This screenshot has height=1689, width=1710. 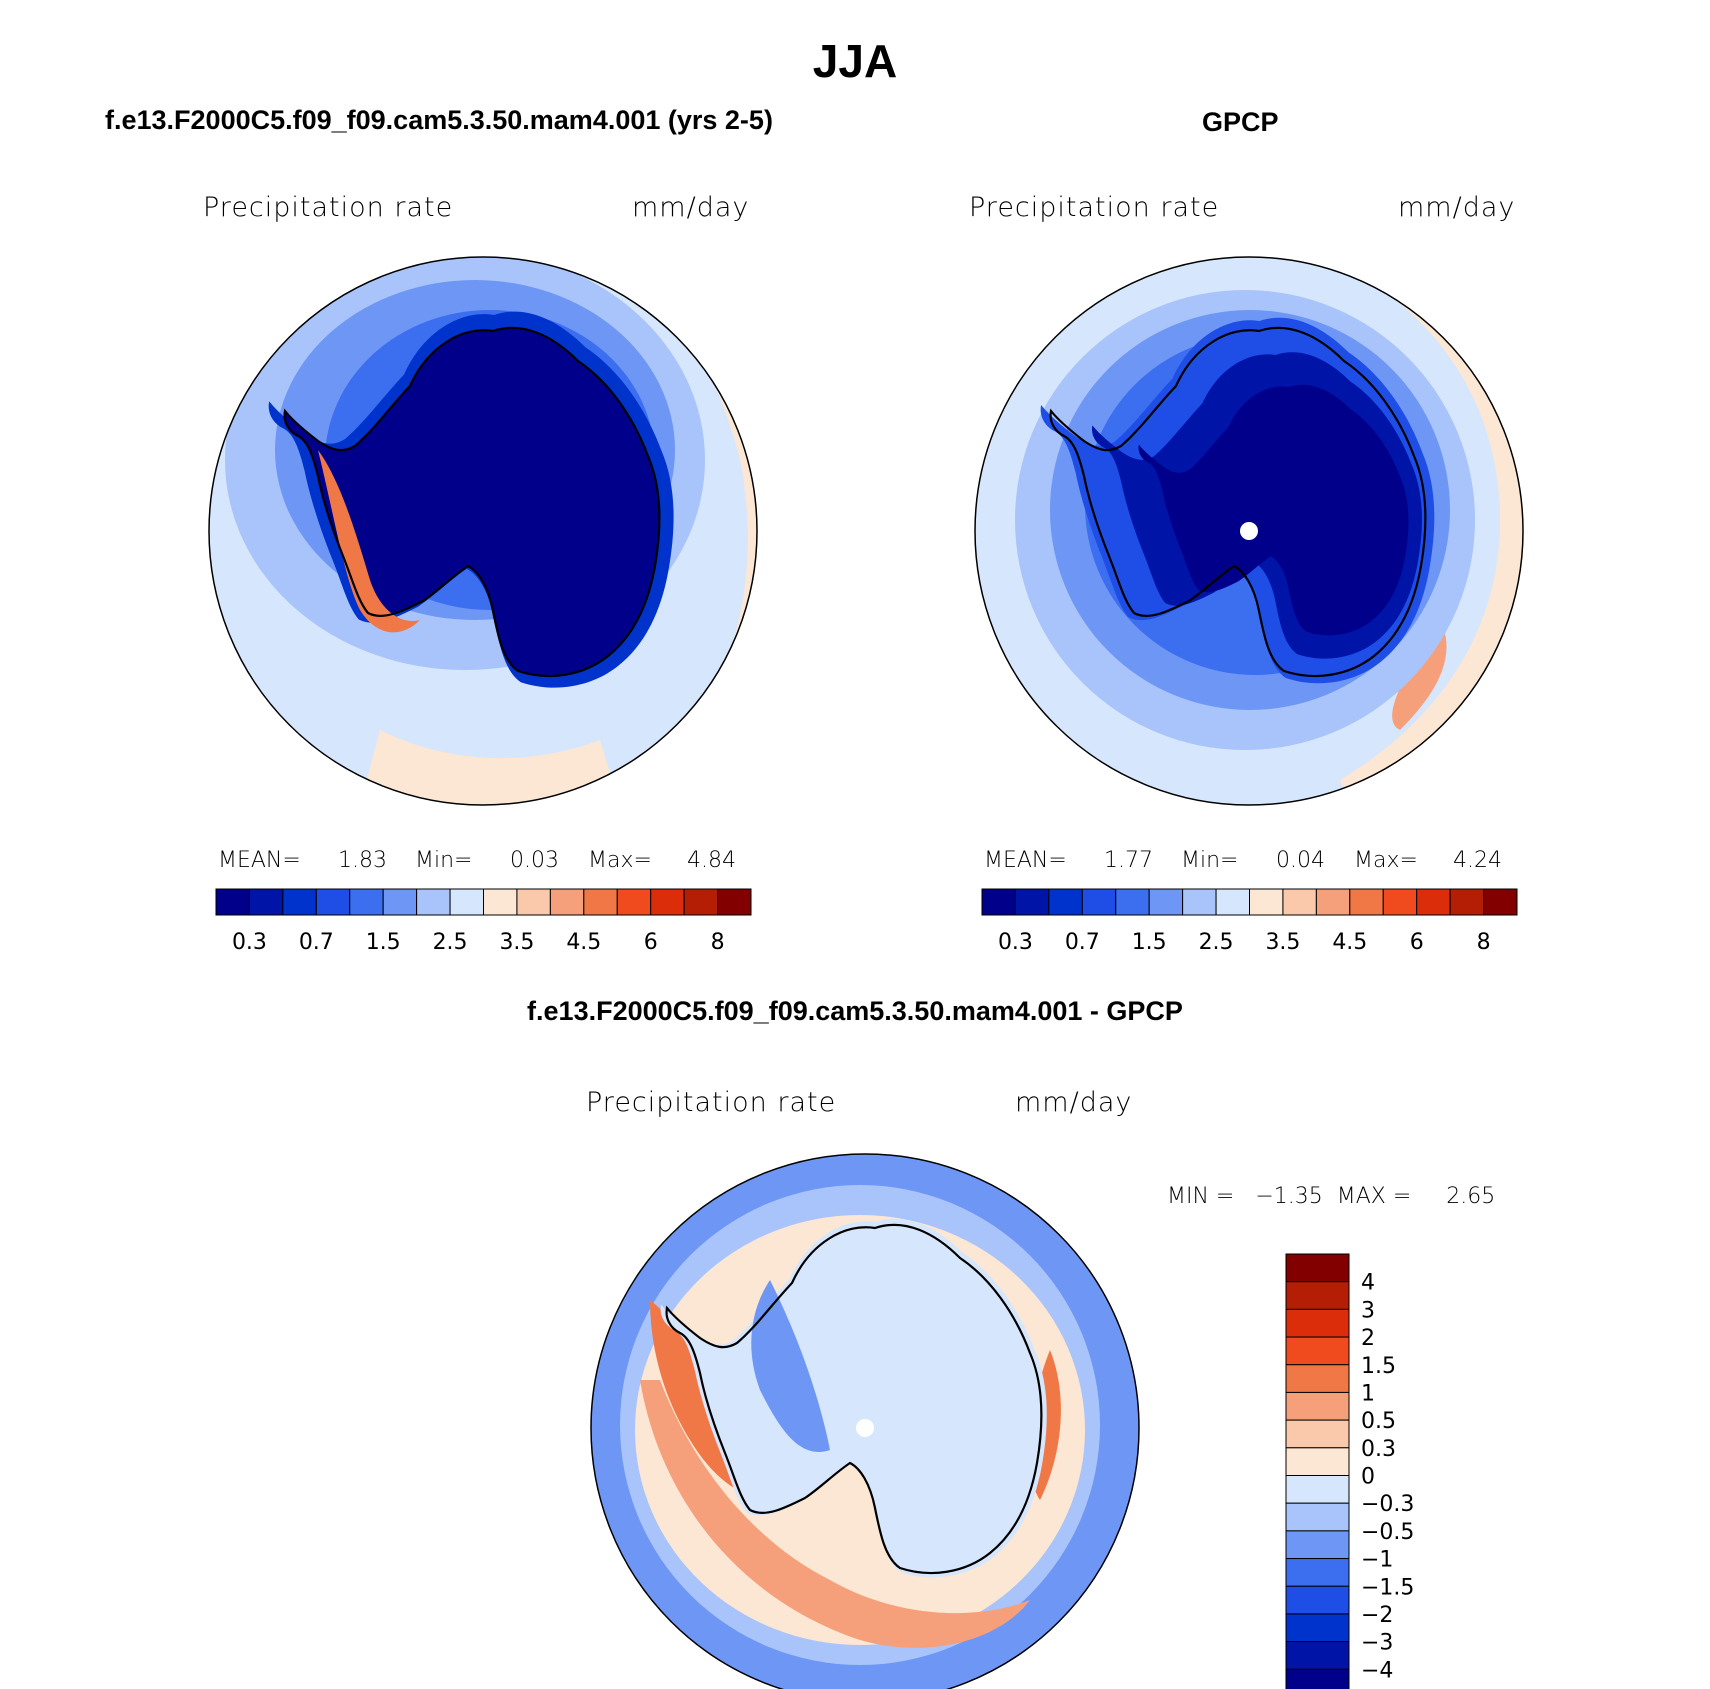 I want to click on model-mean-value: 1.83, so click(x=362, y=860).